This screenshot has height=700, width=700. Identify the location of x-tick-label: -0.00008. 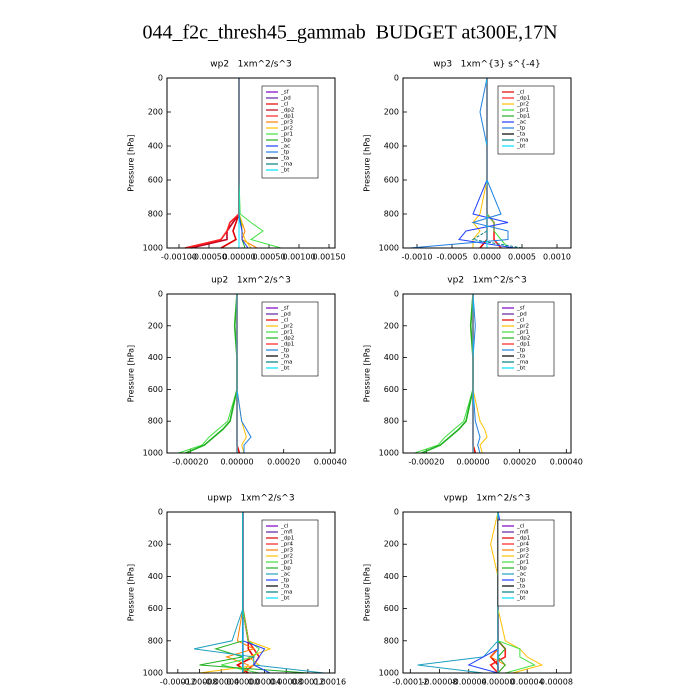
(440, 682).